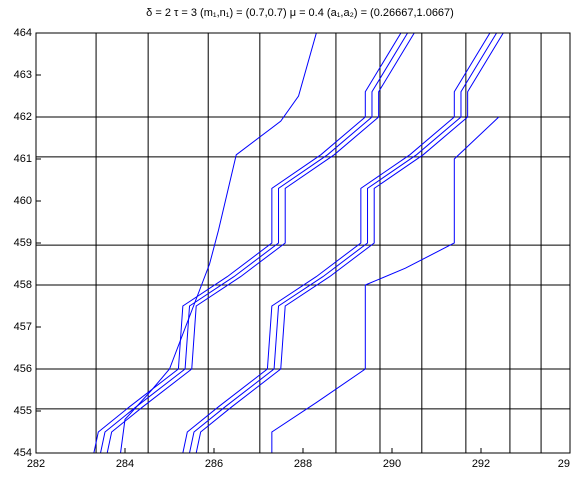 This screenshot has height=477, width=572. I want to click on y-tick-label: 458, so click(23, 285).